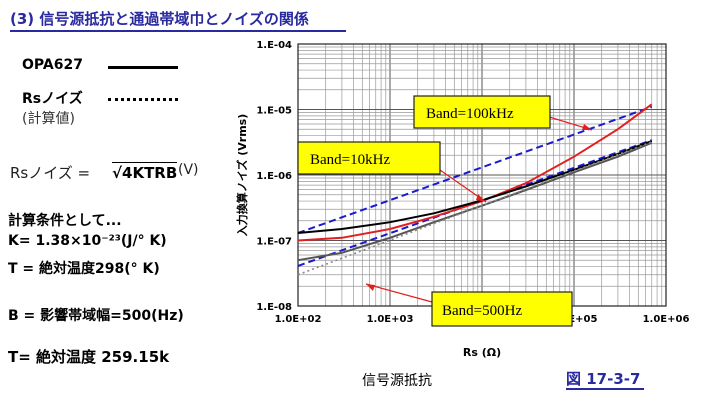 The height and width of the screenshot is (412, 707). What do you see at coordinates (159, 19) in the screenshot?
I see `page-title: (3) 信号源抵抗と通過帯域巾とノイズの関係` at bounding box center [159, 19].